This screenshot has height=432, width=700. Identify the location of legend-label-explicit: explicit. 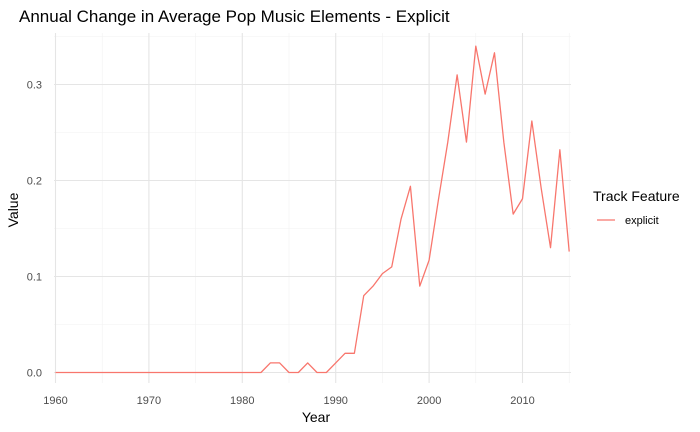
(642, 221).